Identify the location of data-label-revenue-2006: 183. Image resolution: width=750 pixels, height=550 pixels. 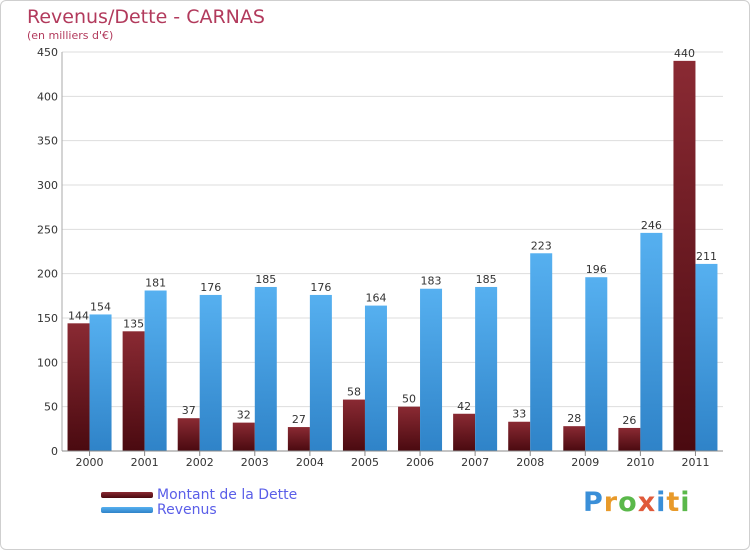
(431, 281).